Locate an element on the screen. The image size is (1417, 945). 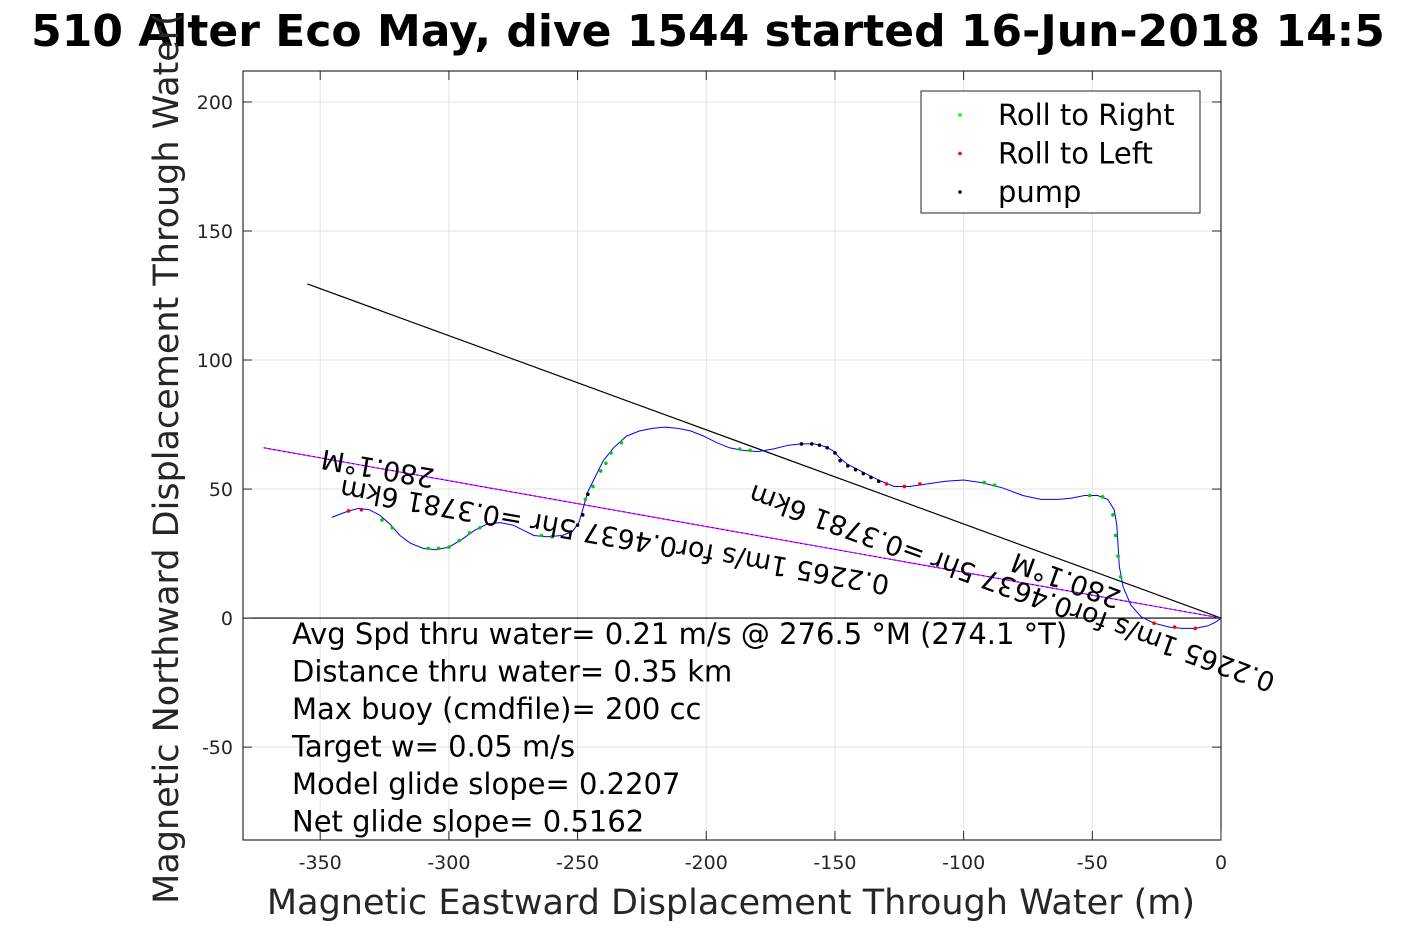
legend: Roll to Right Roll to Left pump is located at coordinates (1060, 152).